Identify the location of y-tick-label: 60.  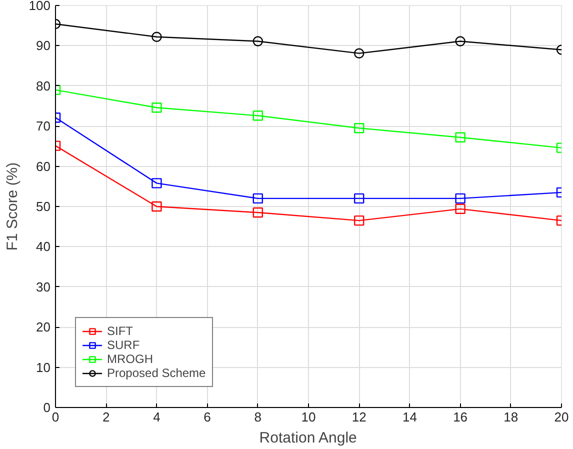
(43, 166).